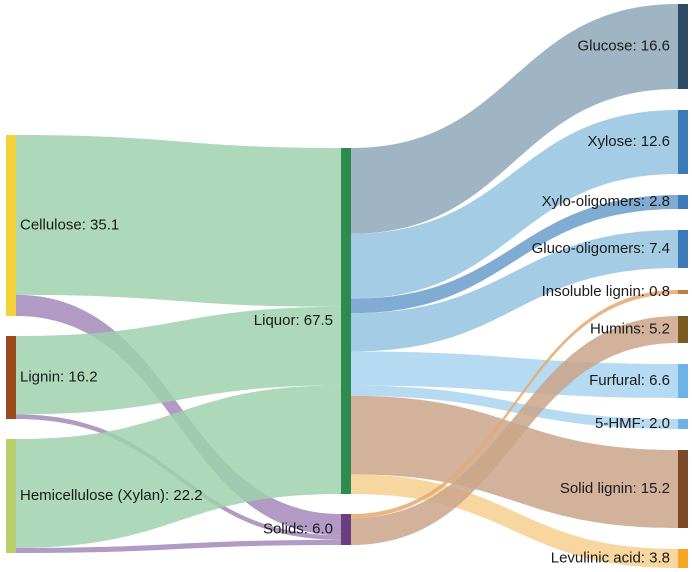  What do you see at coordinates (610, 557) in the screenshot?
I see `node-label-levulinic-acid: Levulinic acid: 3.8` at bounding box center [610, 557].